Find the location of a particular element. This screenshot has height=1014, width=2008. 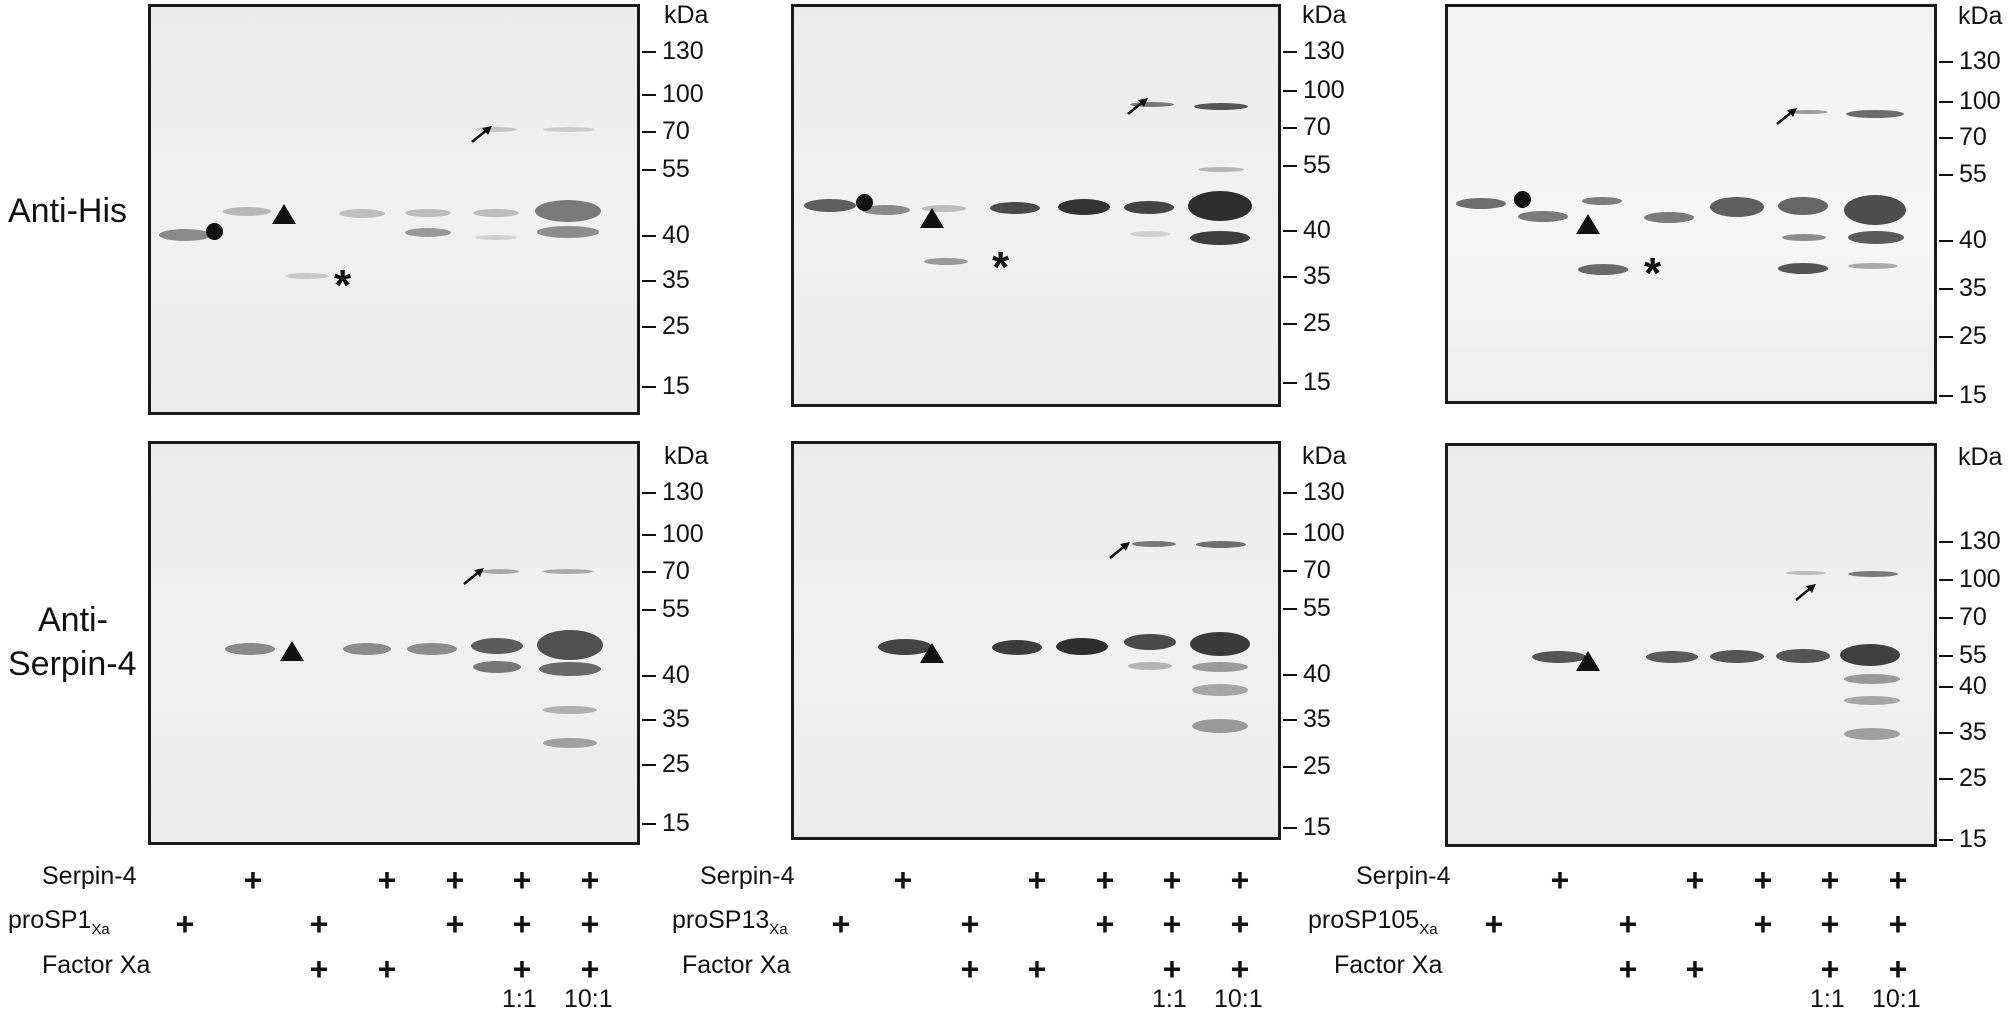

blot-panel2-anti-serpin is located at coordinates (1036, 640).